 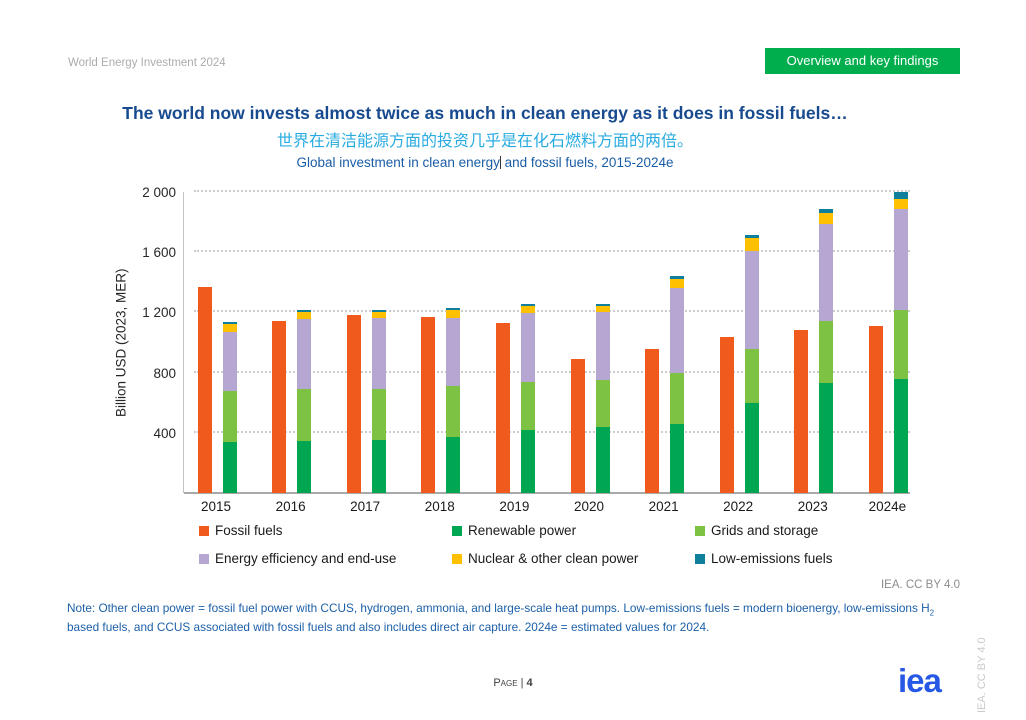 I want to click on legend-item: Energy efficiency and end-use, so click(x=325, y=558).